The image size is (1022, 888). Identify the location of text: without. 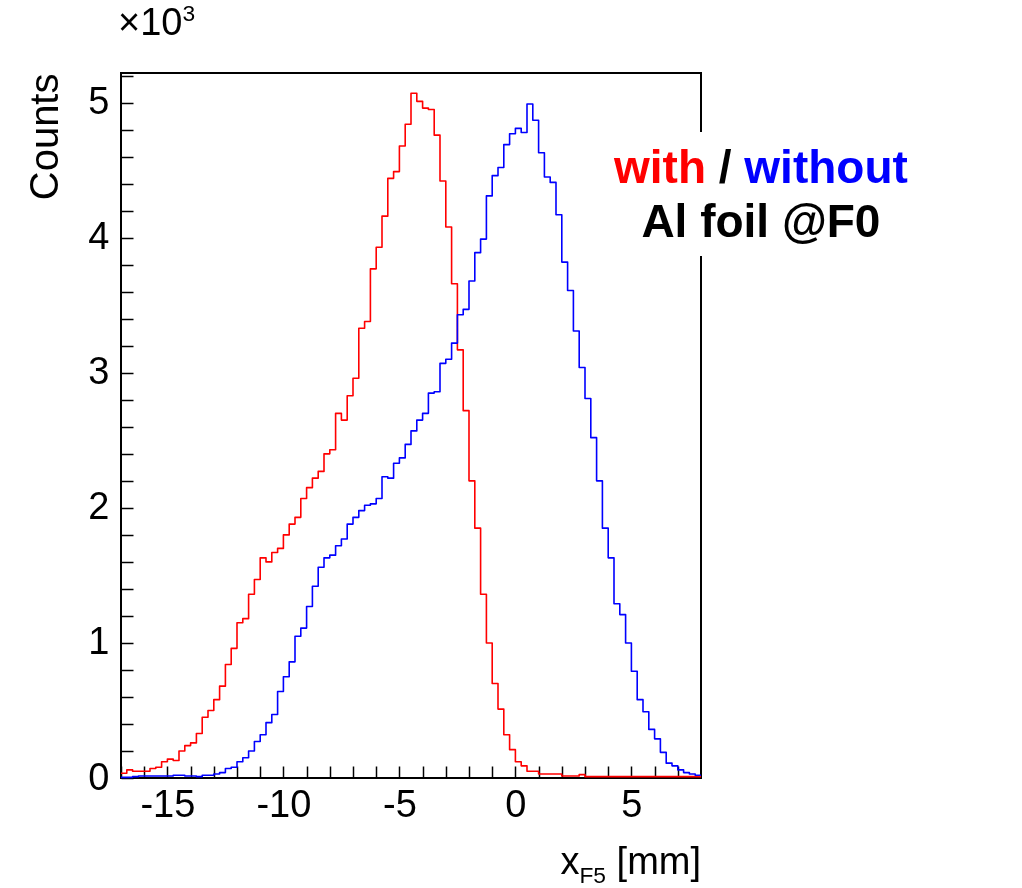
(826, 167).